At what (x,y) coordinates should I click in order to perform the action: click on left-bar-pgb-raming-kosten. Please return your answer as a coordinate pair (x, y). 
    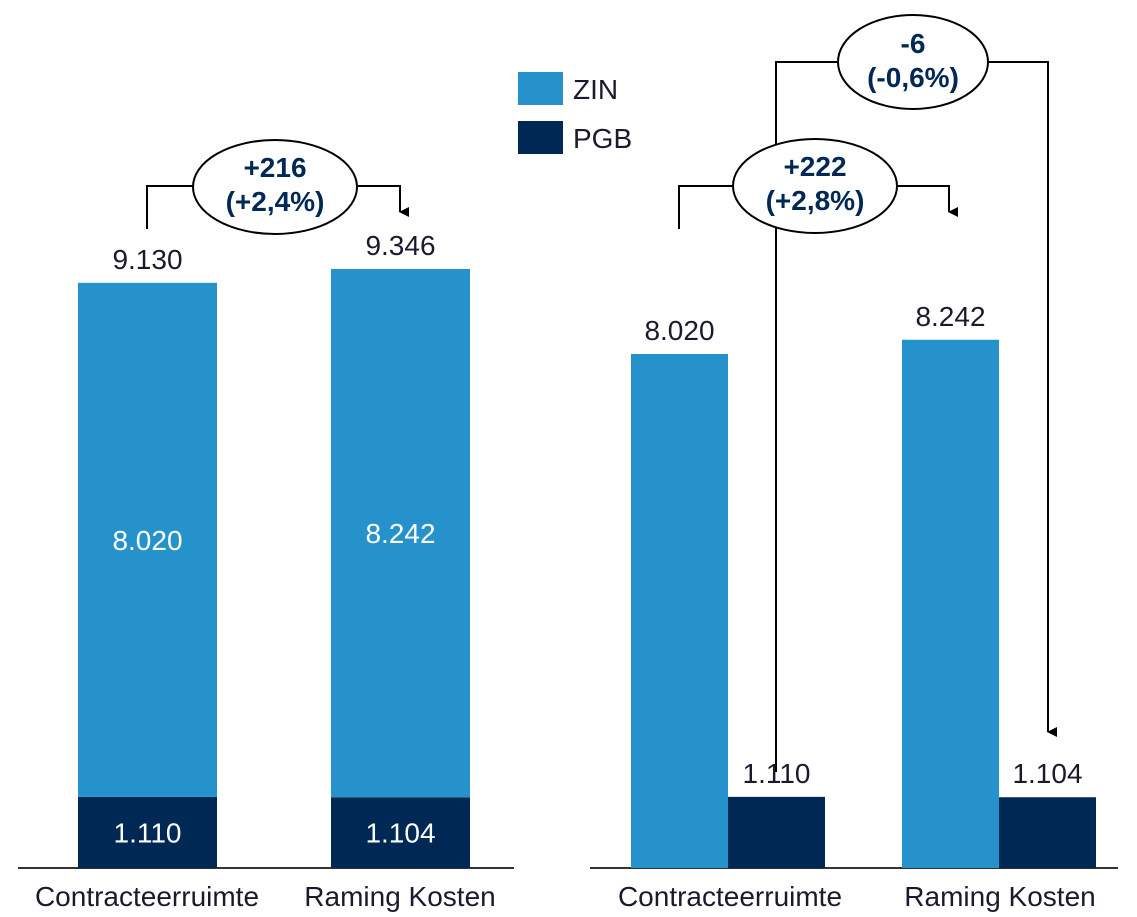
    Looking at the image, I should click on (400, 832).